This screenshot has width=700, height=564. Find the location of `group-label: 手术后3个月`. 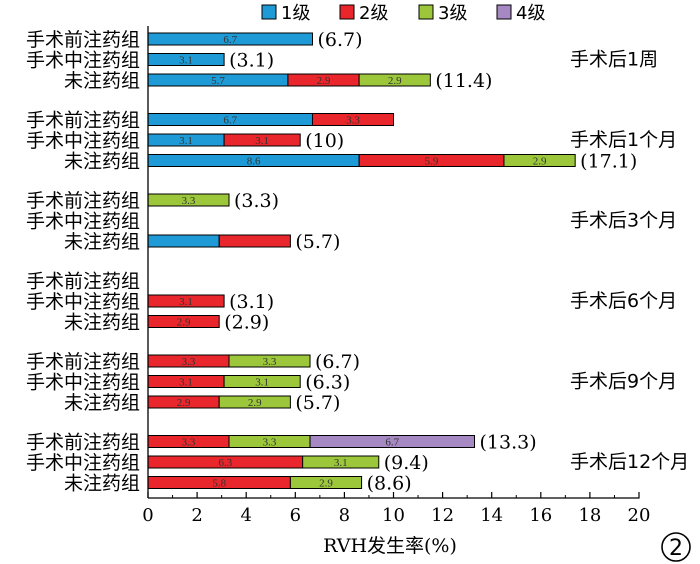

group-label: 手术后3个月 is located at coordinates (623, 221).